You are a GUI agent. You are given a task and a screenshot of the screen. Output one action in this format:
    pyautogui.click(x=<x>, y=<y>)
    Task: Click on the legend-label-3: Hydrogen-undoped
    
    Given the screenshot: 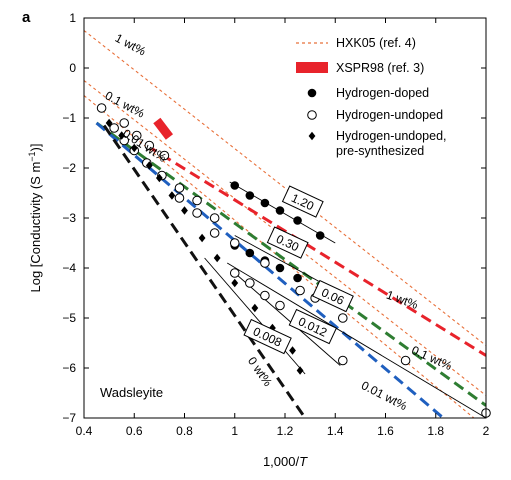 What is the action you would take?
    pyautogui.click(x=389, y=115)
    